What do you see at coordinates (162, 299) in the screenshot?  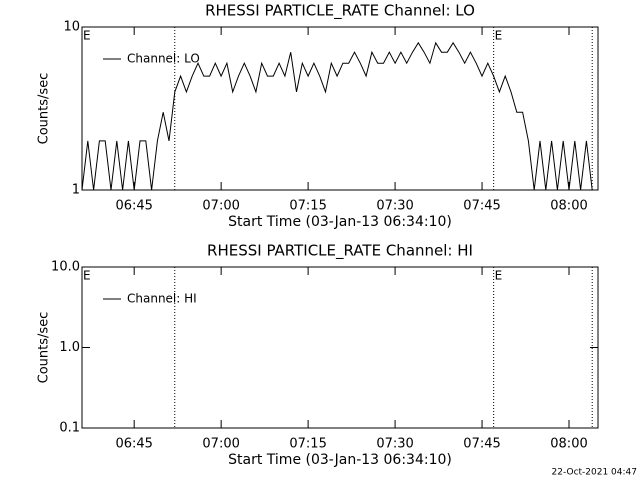 I see `legend-label: Channel: HI` at bounding box center [162, 299].